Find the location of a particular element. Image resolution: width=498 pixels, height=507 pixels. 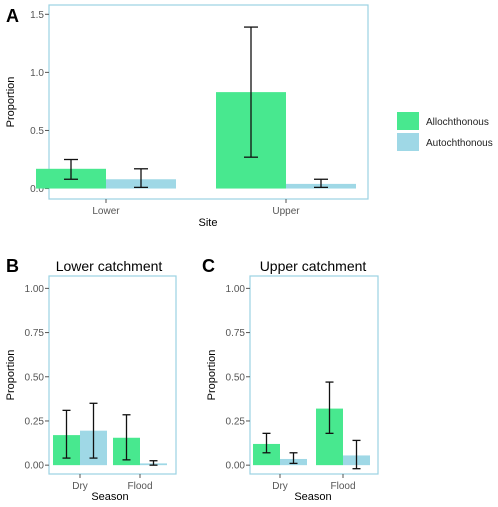

y-tick-label-a: 0.5 is located at coordinates (37, 131).